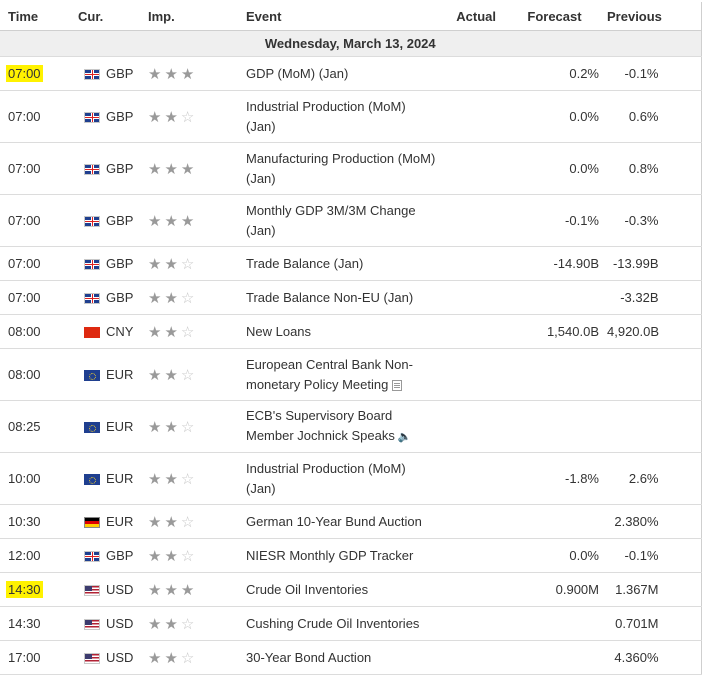 Image resolution: width=706 pixels, height=675 pixels. Describe the element at coordinates (342, 16) in the screenshot. I see `header-event: Event` at that location.